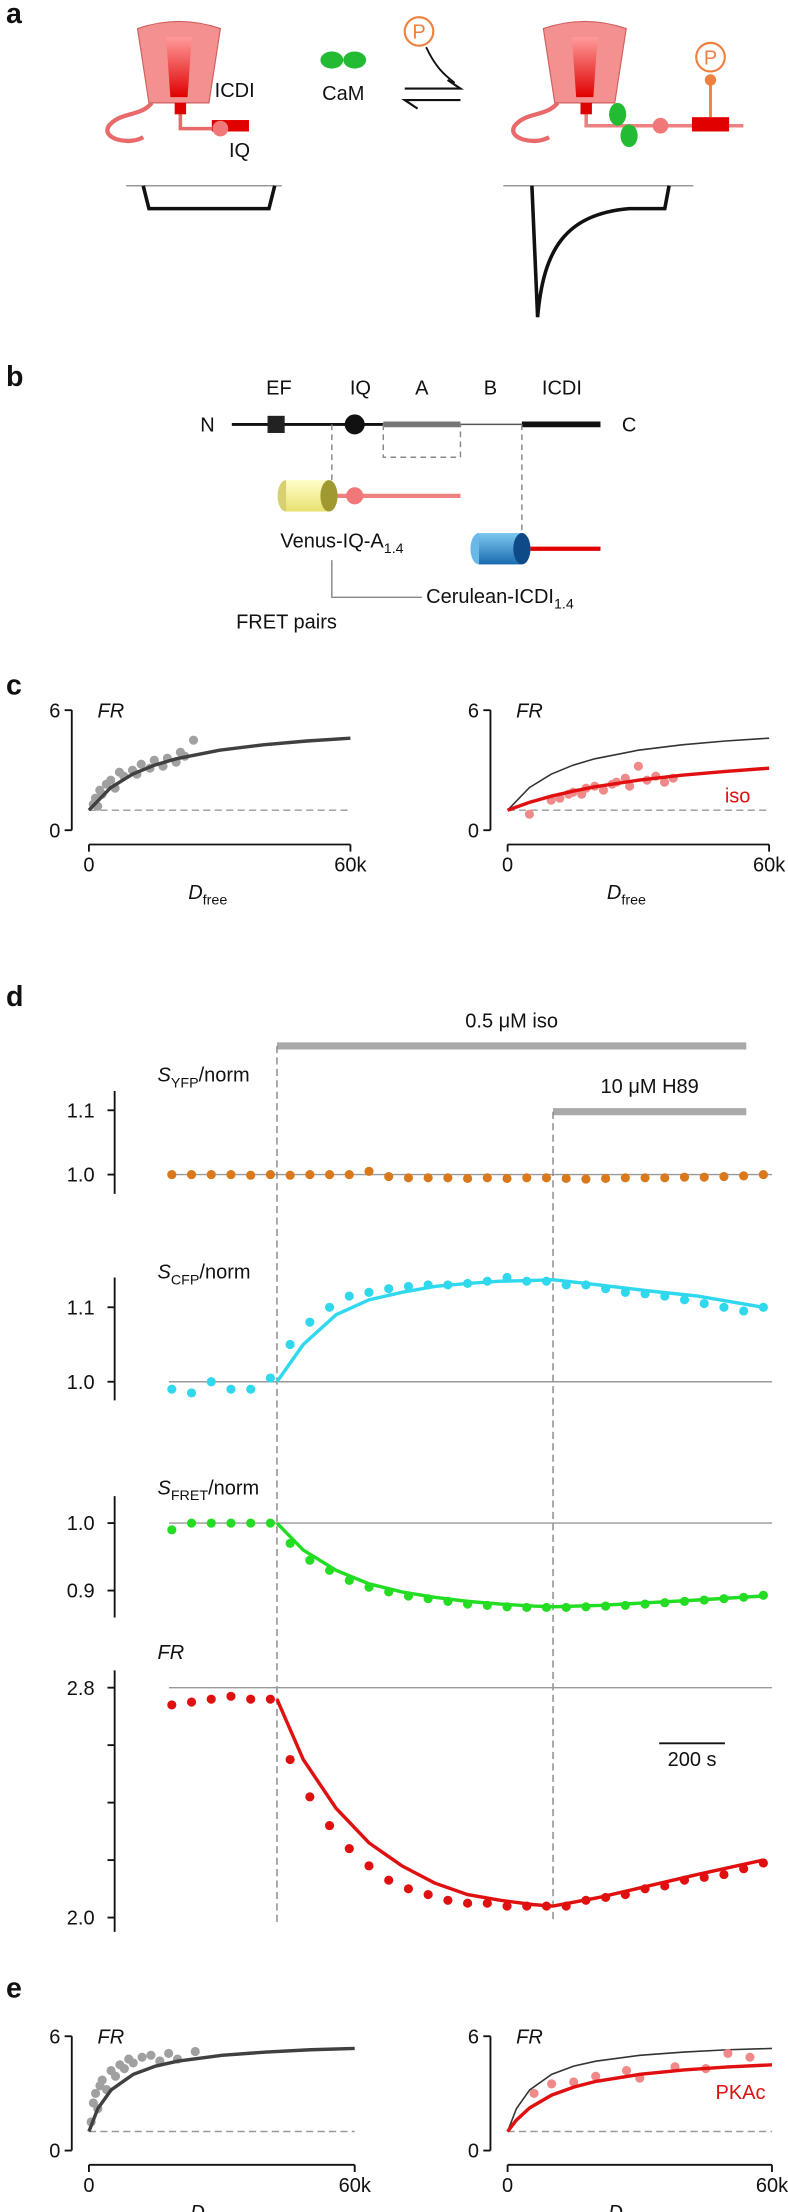 Image resolution: width=788 pixels, height=2212 pixels. What do you see at coordinates (279, 388) in the screenshot?
I see `domain-label: EF` at bounding box center [279, 388].